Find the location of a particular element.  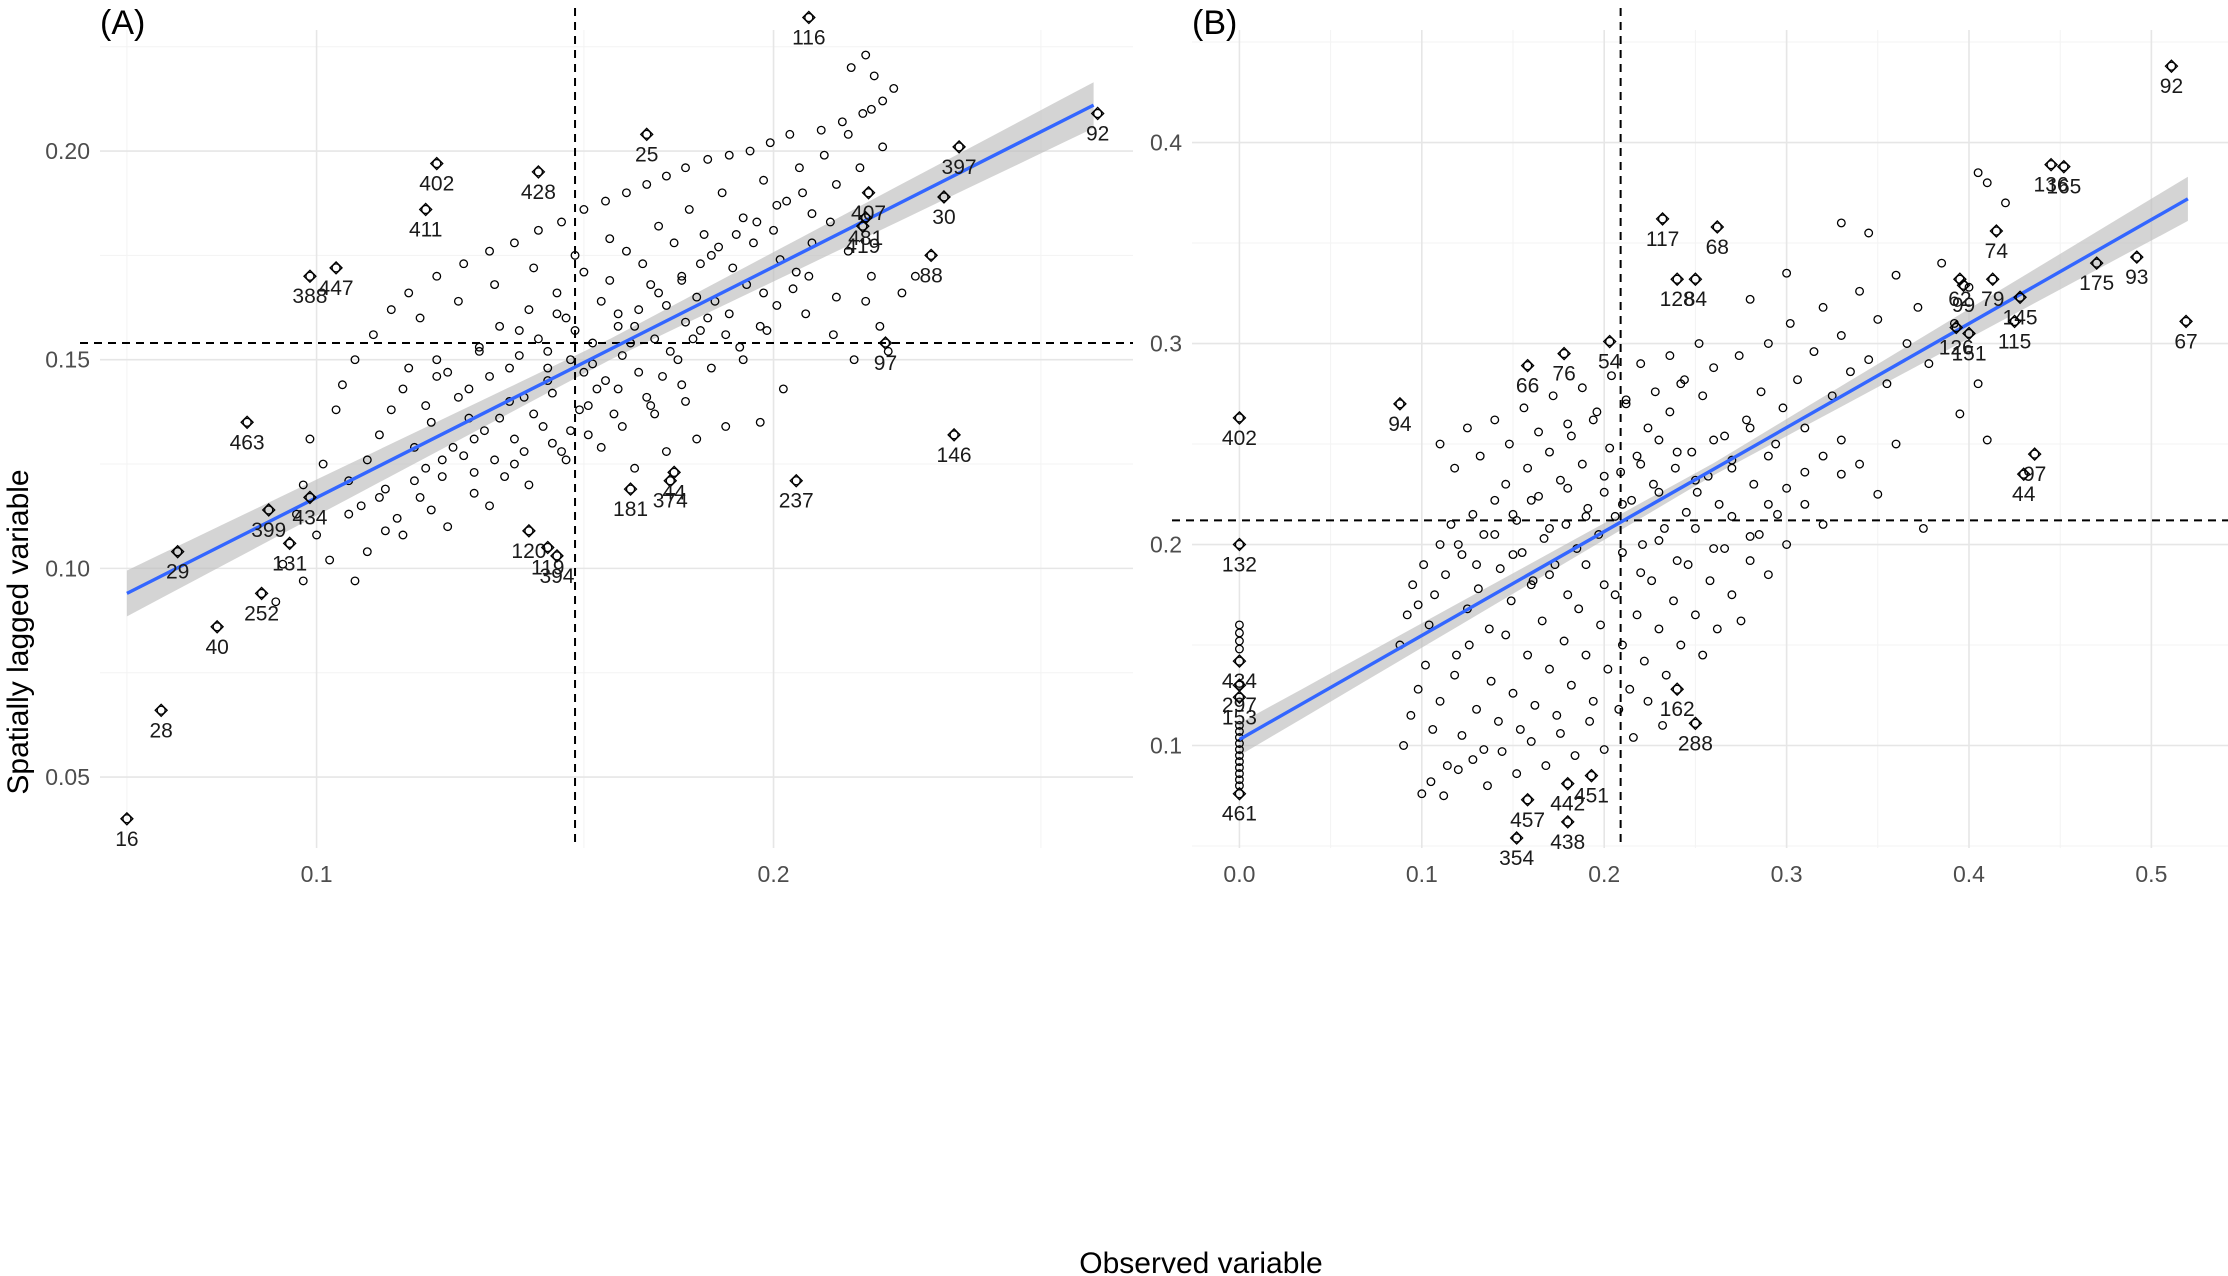

panel-b-point-label: 66 is located at coordinates (1527, 386).